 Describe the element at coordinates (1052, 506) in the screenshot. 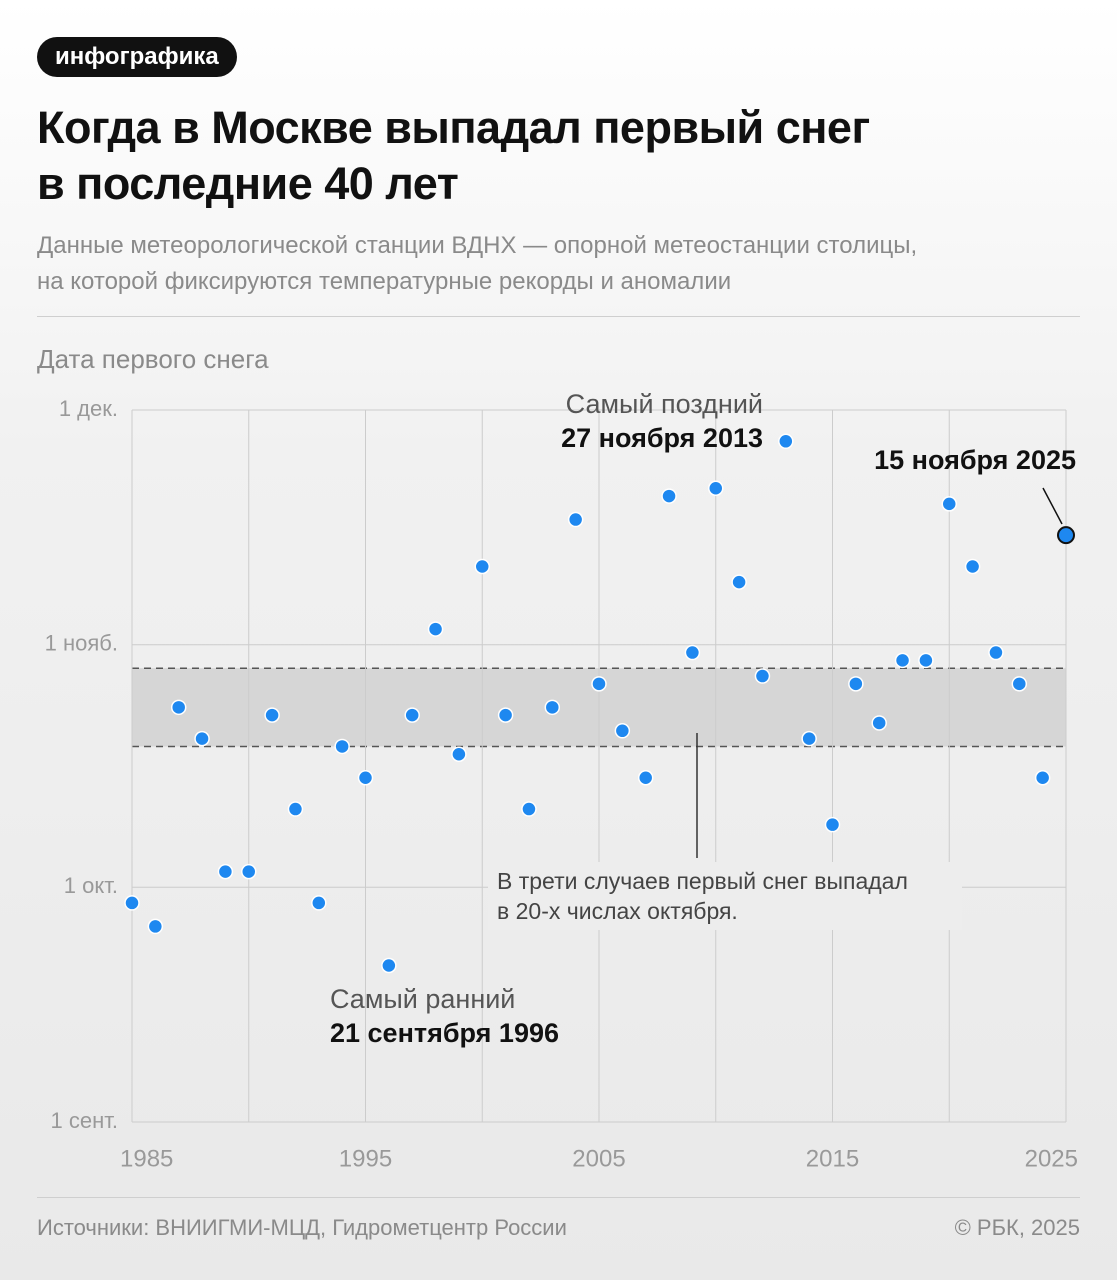

I see `leader` at that location.